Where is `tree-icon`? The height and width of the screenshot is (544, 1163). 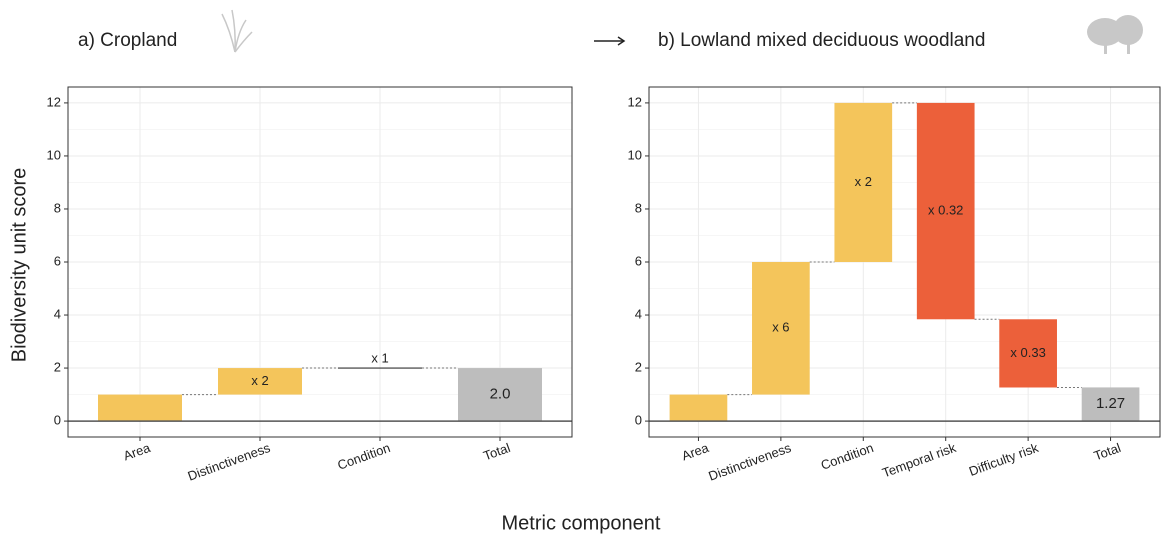
tree-icon is located at coordinates (1115, 34).